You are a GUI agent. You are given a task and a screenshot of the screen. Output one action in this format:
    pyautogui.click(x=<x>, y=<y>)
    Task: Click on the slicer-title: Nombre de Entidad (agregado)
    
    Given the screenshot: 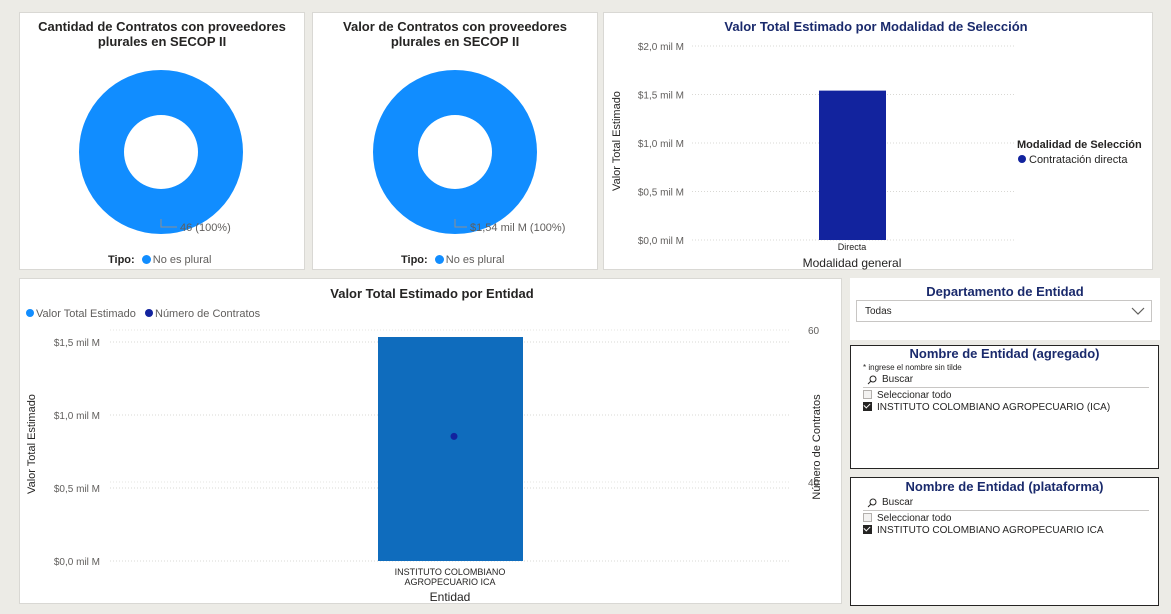 What is the action you would take?
    pyautogui.click(x=1004, y=353)
    